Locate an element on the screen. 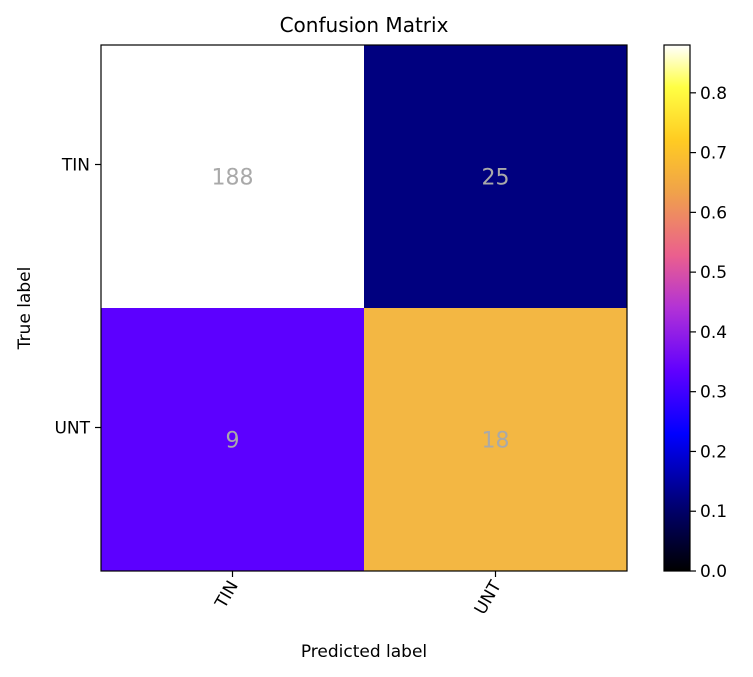  cell-value-label: 9 is located at coordinates (233, 441).